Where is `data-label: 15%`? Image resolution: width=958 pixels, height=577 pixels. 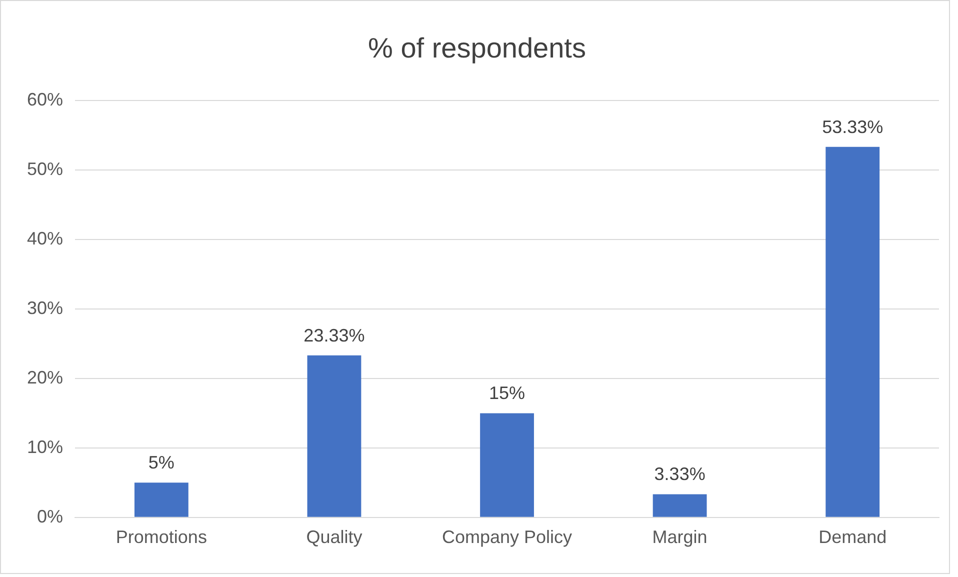 data-label: 15% is located at coordinates (507, 393).